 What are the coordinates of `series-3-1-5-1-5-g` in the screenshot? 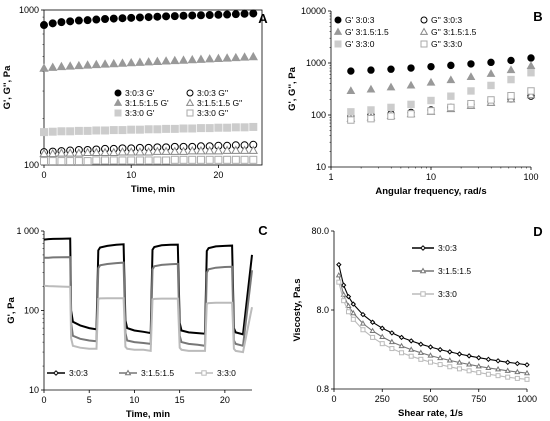 It's located at (148, 151).